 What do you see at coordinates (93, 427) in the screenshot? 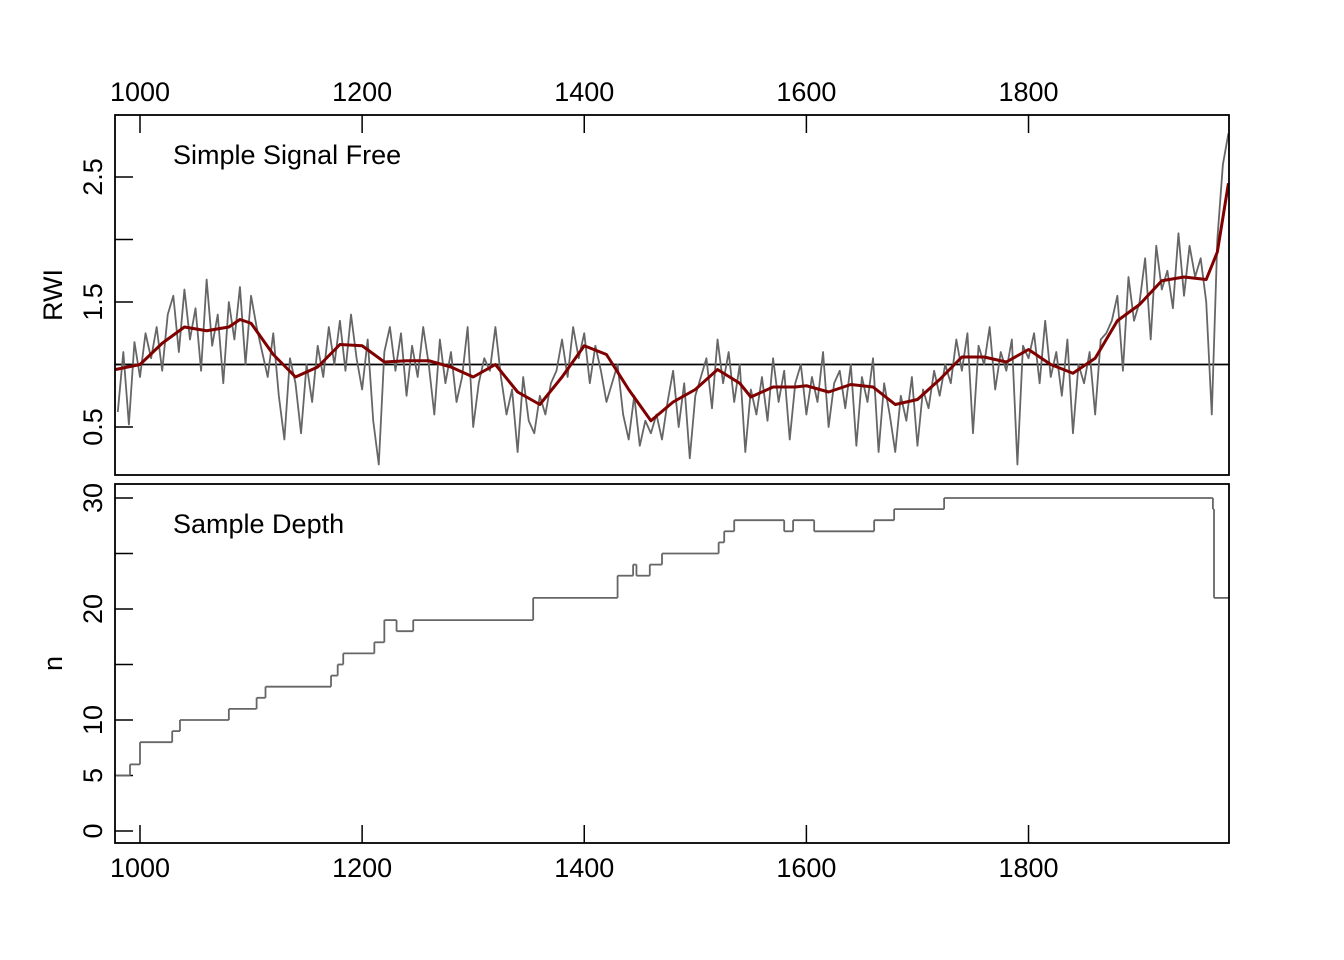
I see `y-tick-label: 0.5` at bounding box center [93, 427].